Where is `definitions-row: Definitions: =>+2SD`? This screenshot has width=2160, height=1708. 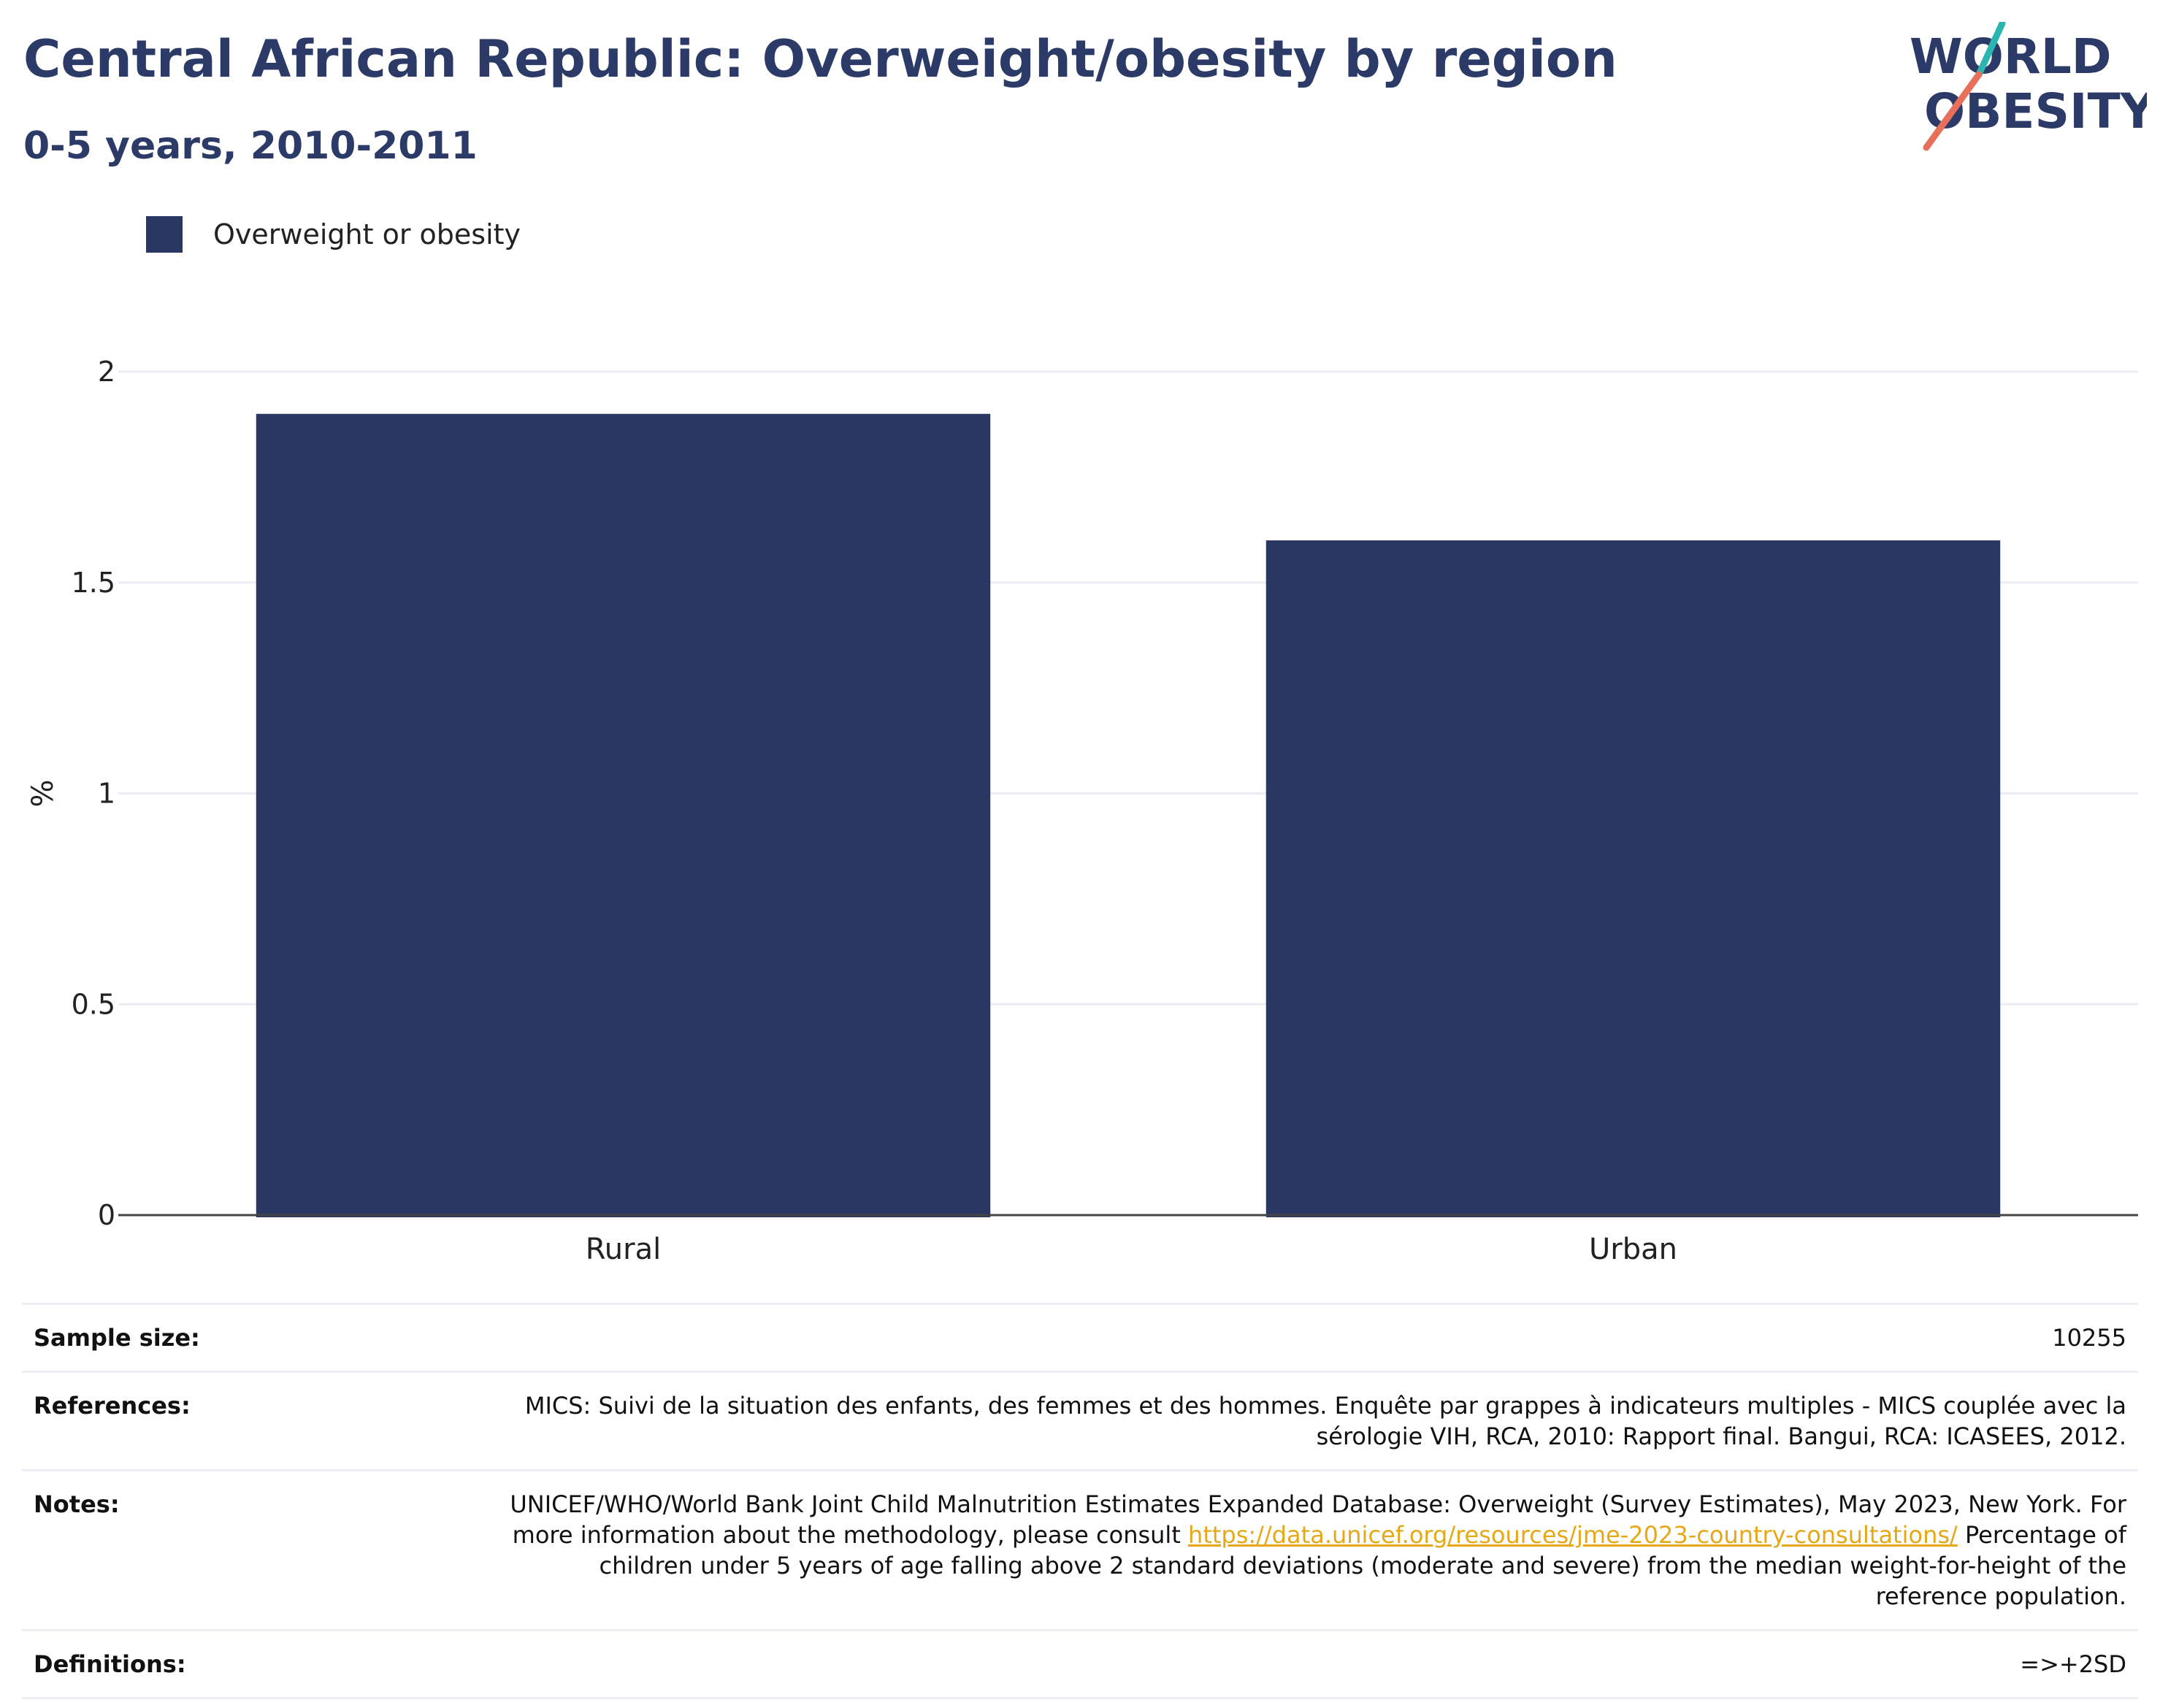
definitions-row: Definitions: =>+2SD is located at coordinates (1080, 1664).